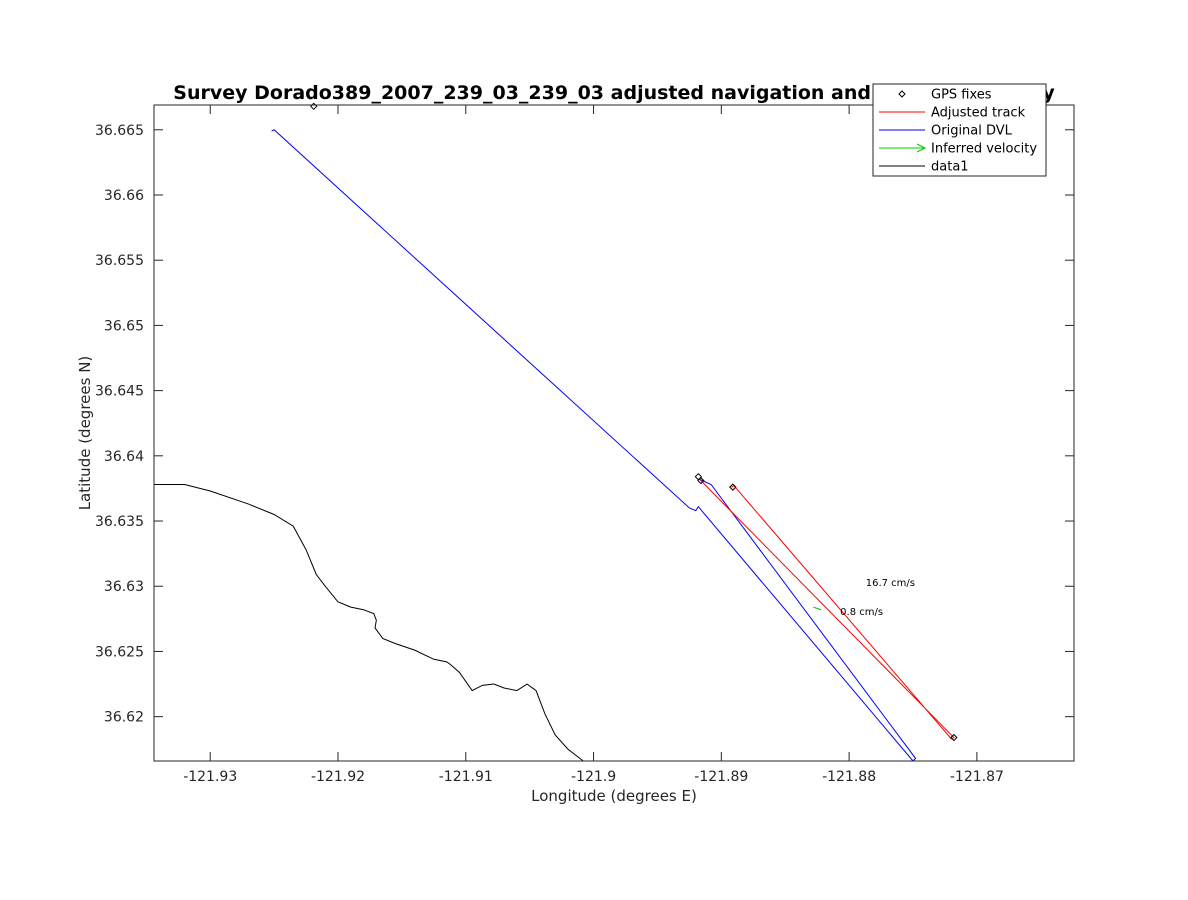  I want to click on velocity-annotation: 16.7 cm/s, so click(890, 583).